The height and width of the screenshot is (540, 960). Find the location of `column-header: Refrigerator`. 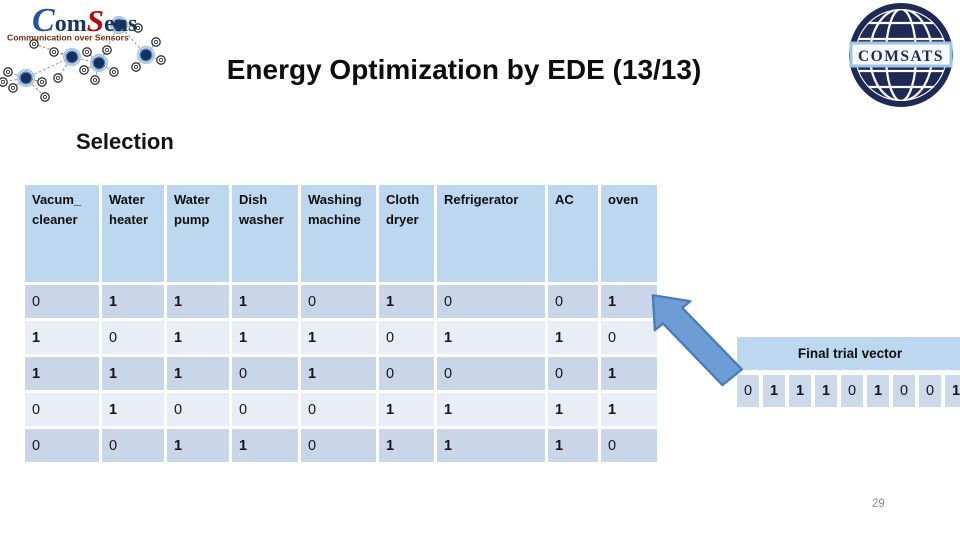

column-header: Refrigerator is located at coordinates (491, 233).